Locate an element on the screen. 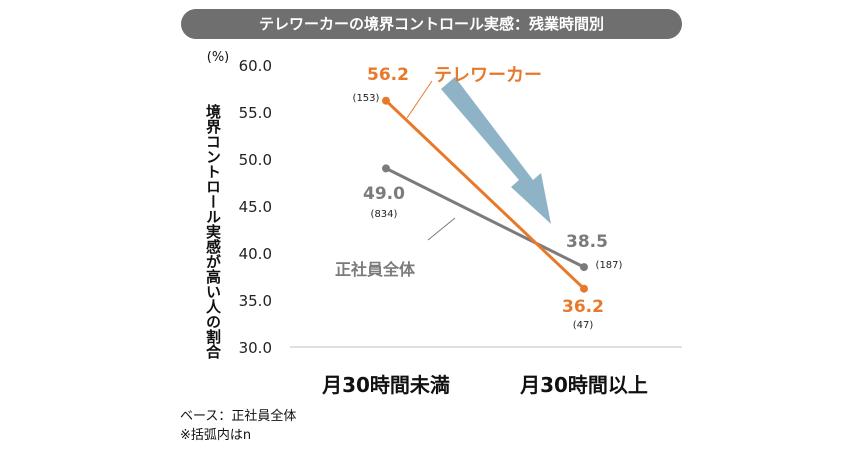 The width and height of the screenshot is (865, 460). n-label: (153) is located at coordinates (366, 98).